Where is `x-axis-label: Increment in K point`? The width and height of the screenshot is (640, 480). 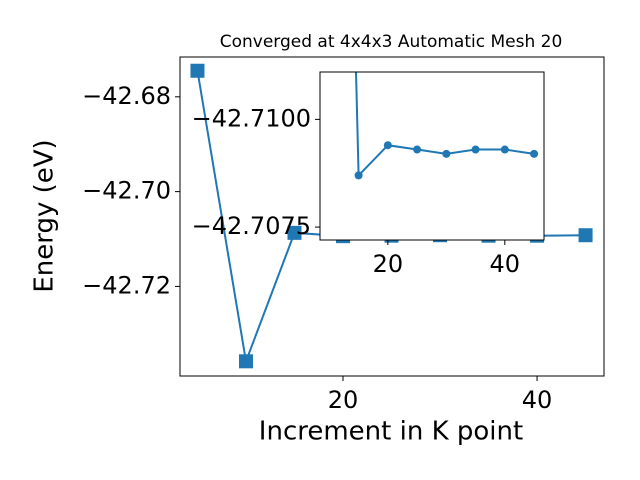
x-axis-label: Increment in K point is located at coordinates (391, 432).